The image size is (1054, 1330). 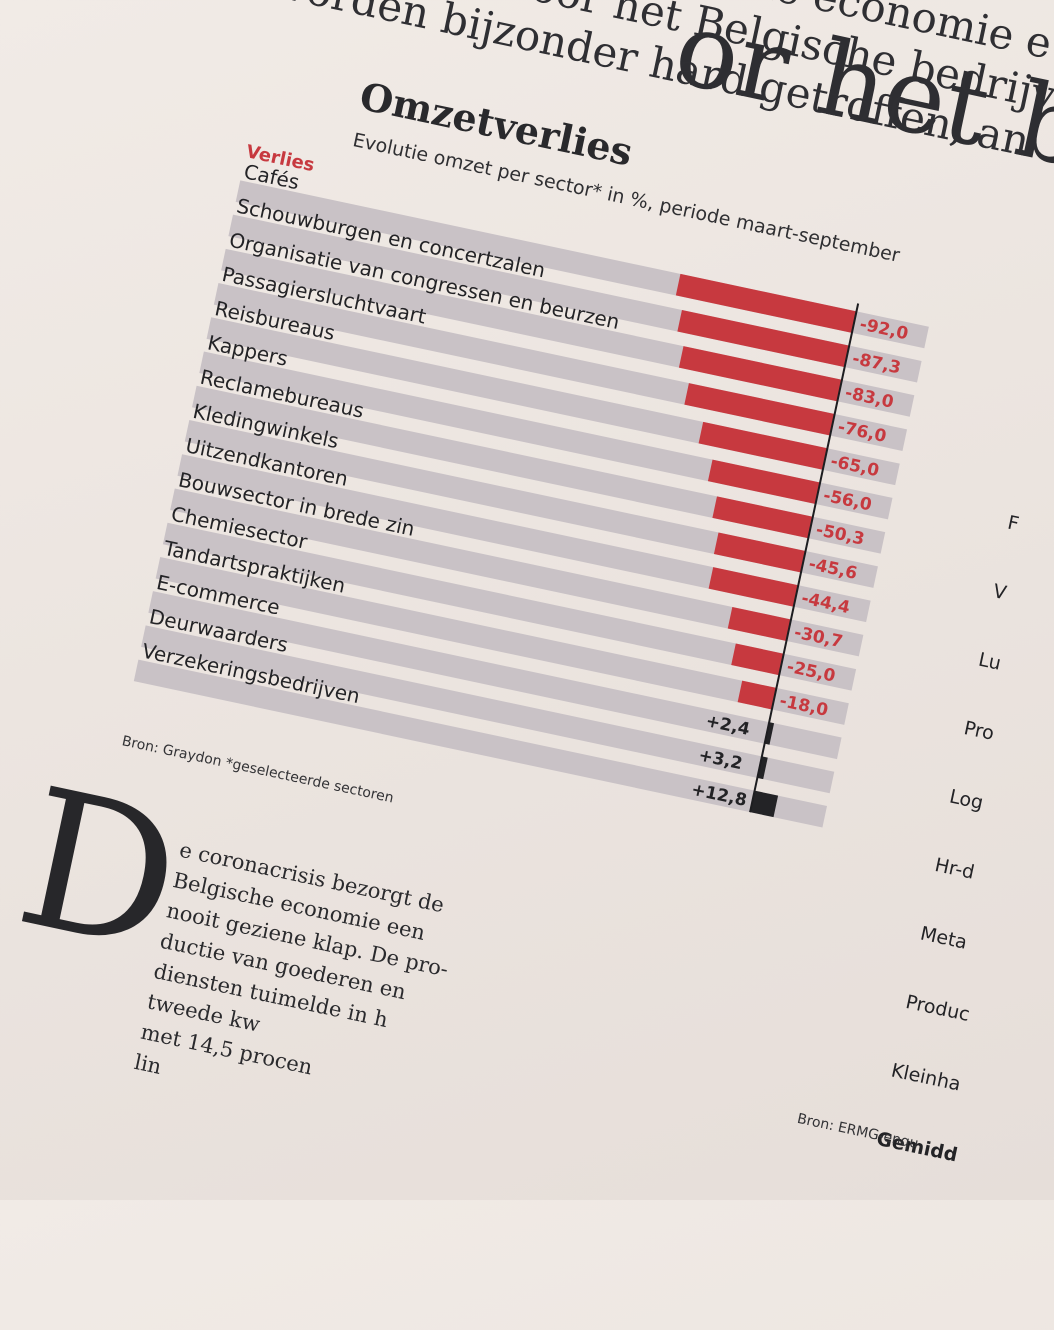 I want to click on value-label: -30,7, so click(x=818, y=637).